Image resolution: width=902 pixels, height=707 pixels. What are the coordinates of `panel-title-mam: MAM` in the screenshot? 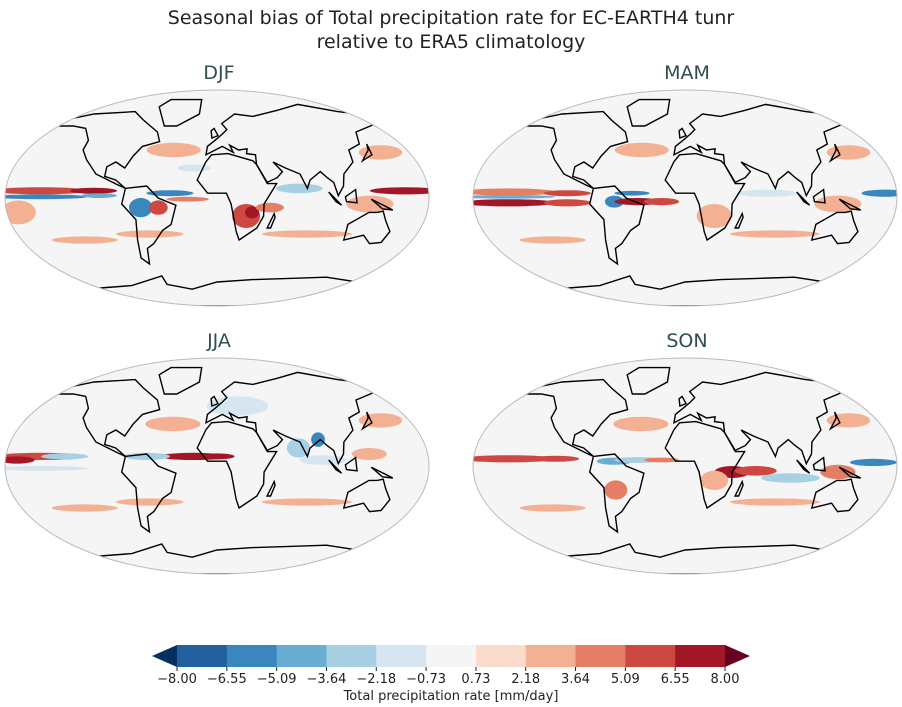 It's located at (687, 73).